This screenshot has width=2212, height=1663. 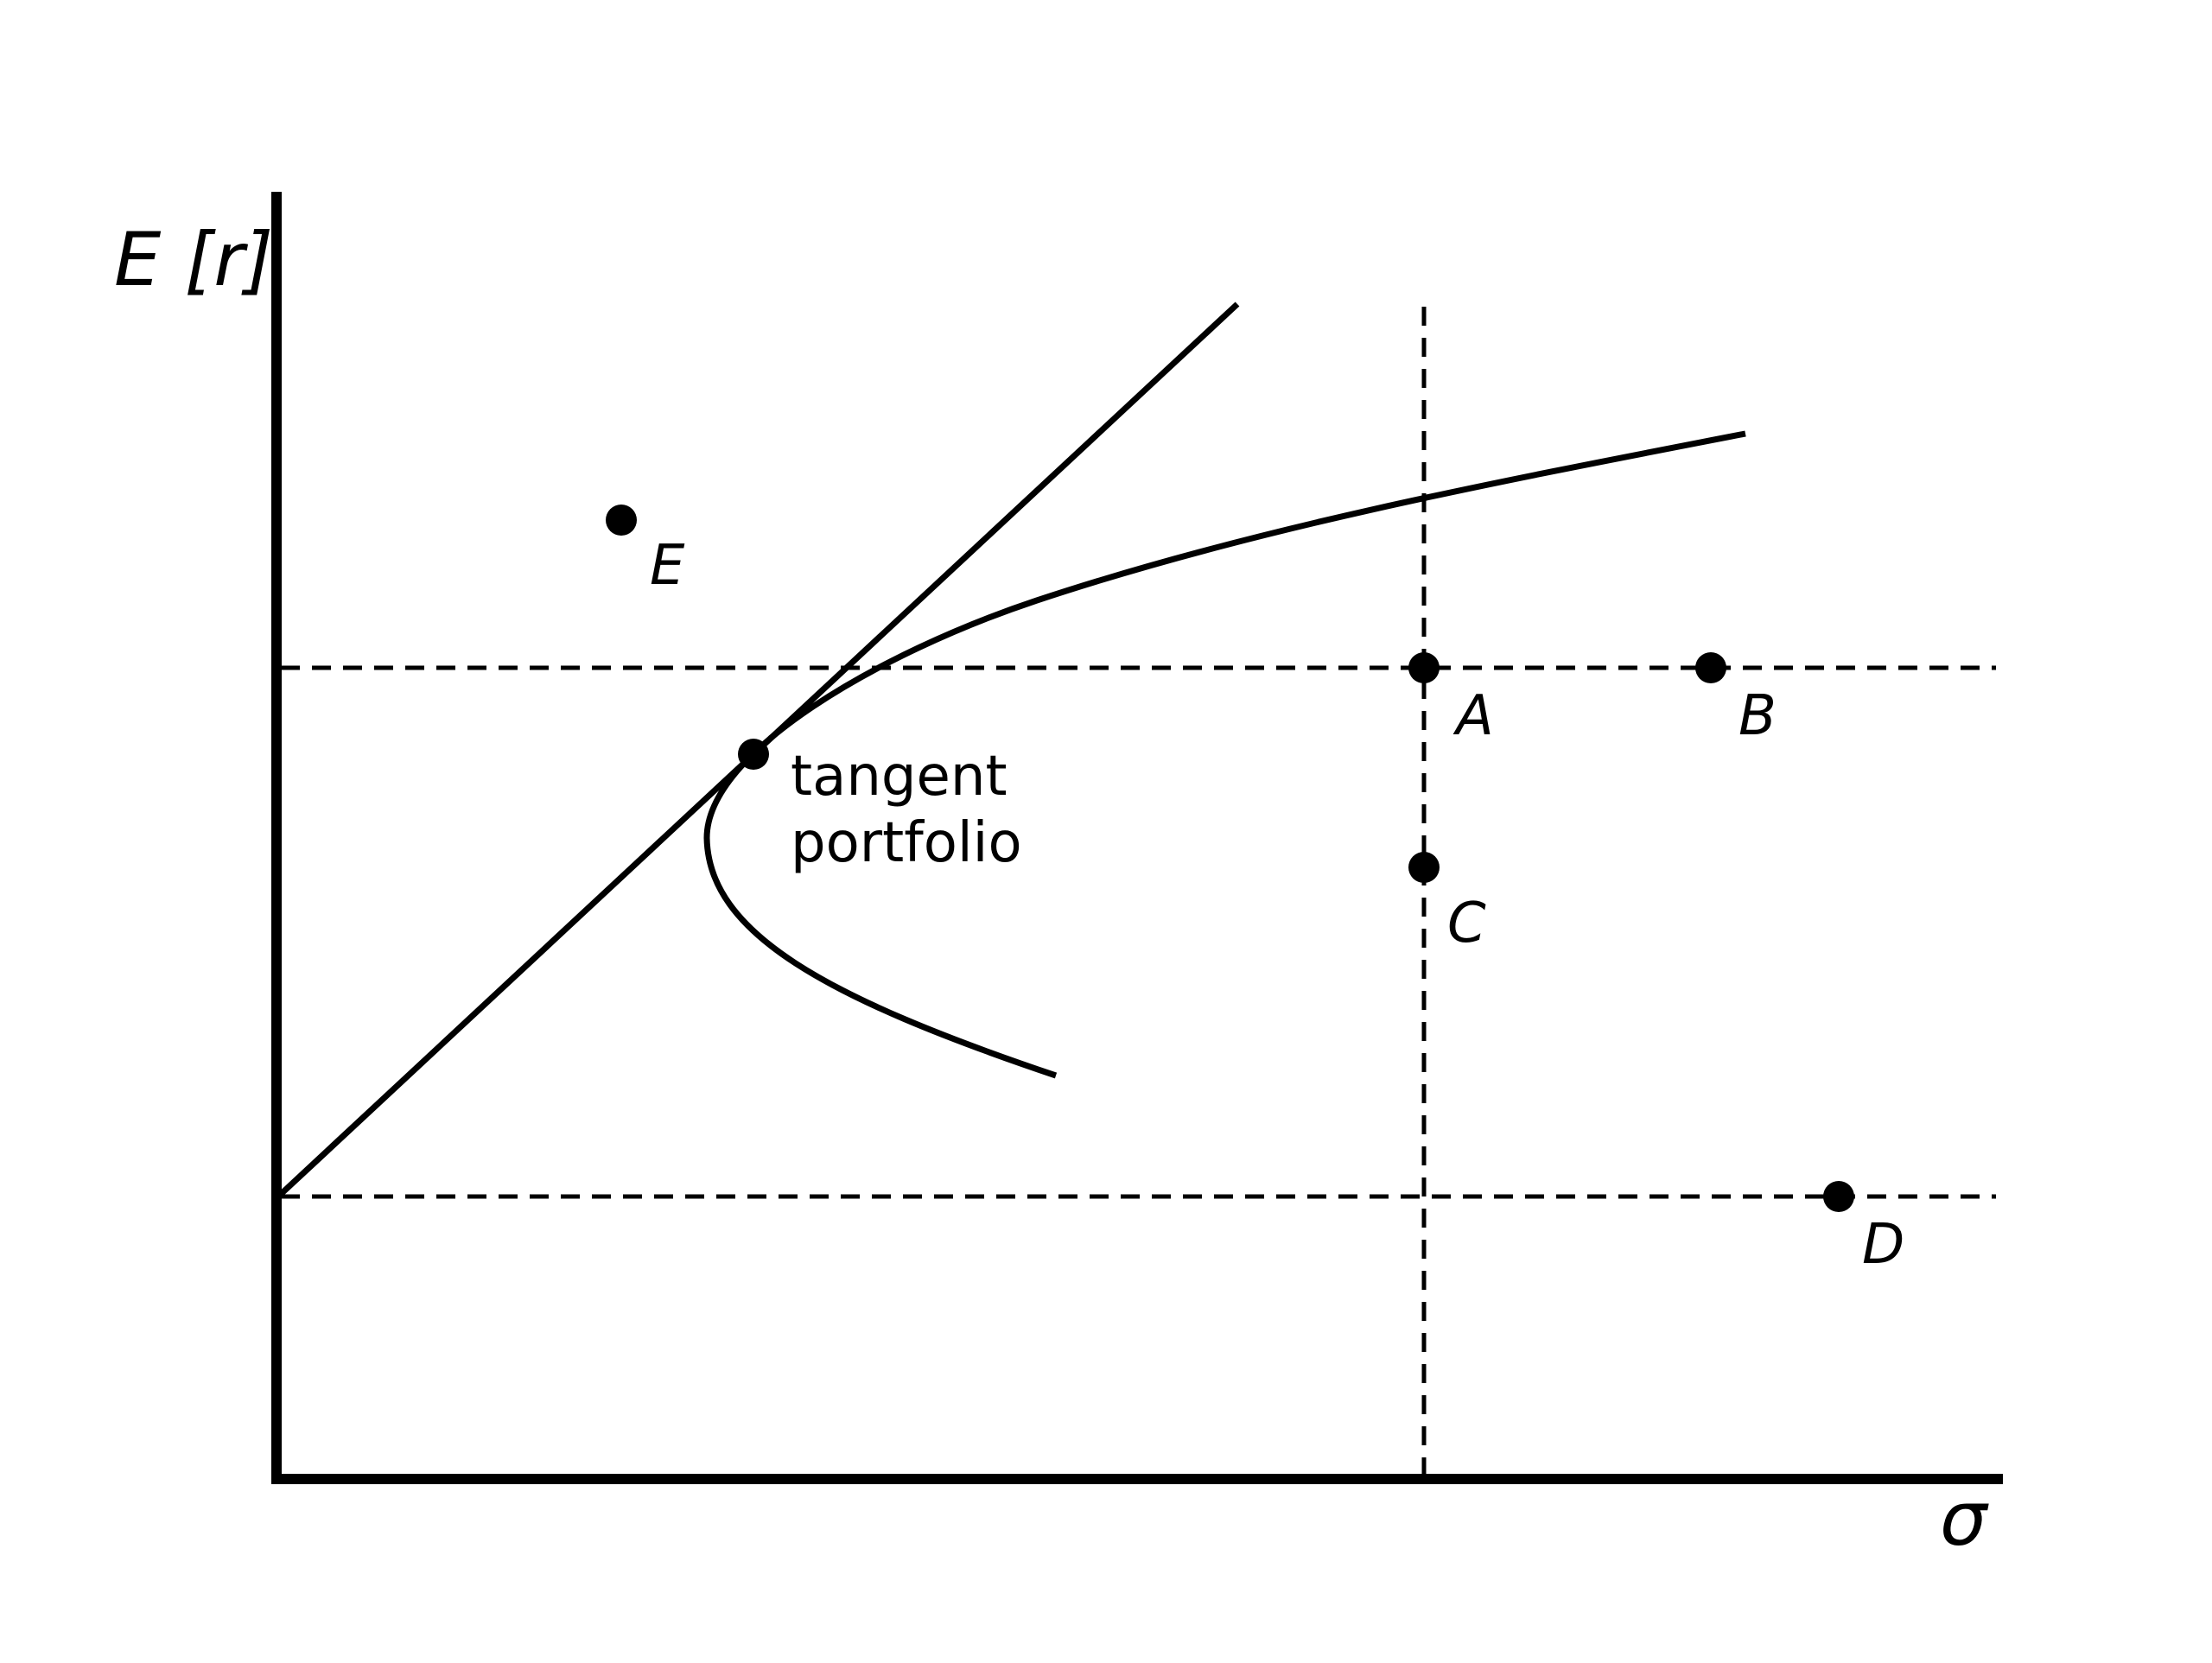 What do you see at coordinates (621, 521) in the screenshot?
I see `point-marker-e` at bounding box center [621, 521].